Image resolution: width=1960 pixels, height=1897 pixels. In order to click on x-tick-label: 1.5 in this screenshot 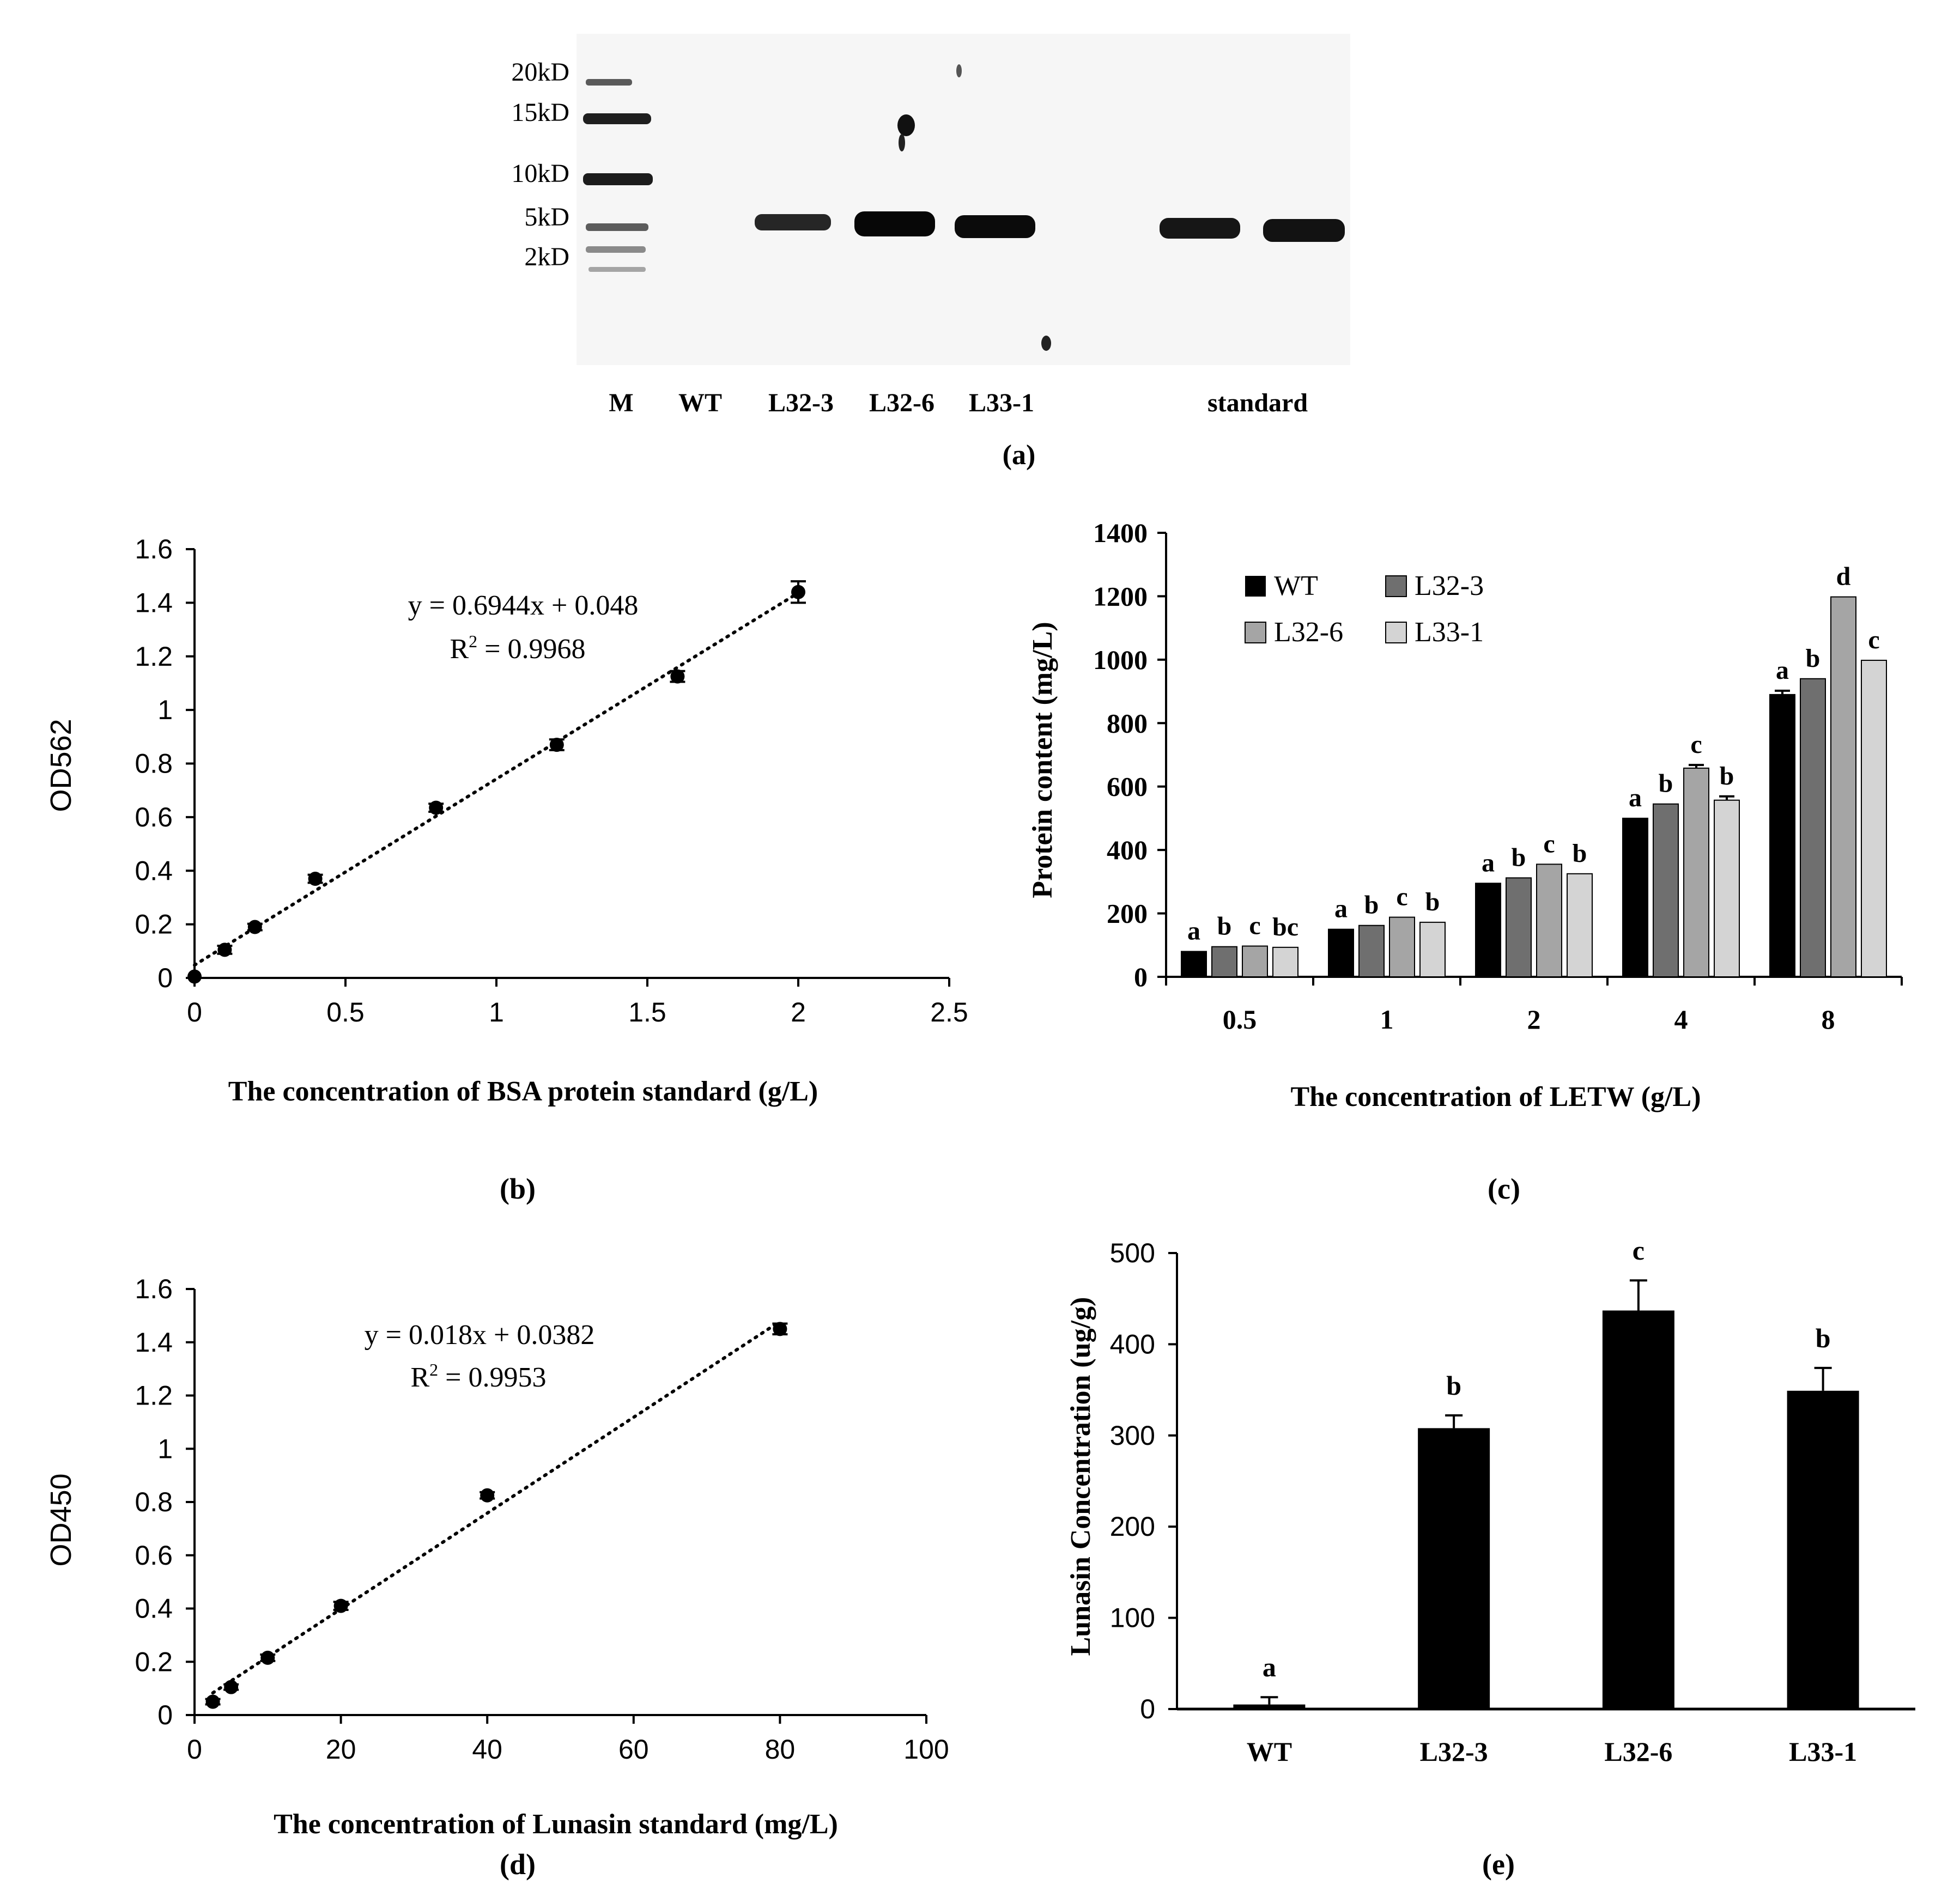, I will do `click(647, 1012)`.